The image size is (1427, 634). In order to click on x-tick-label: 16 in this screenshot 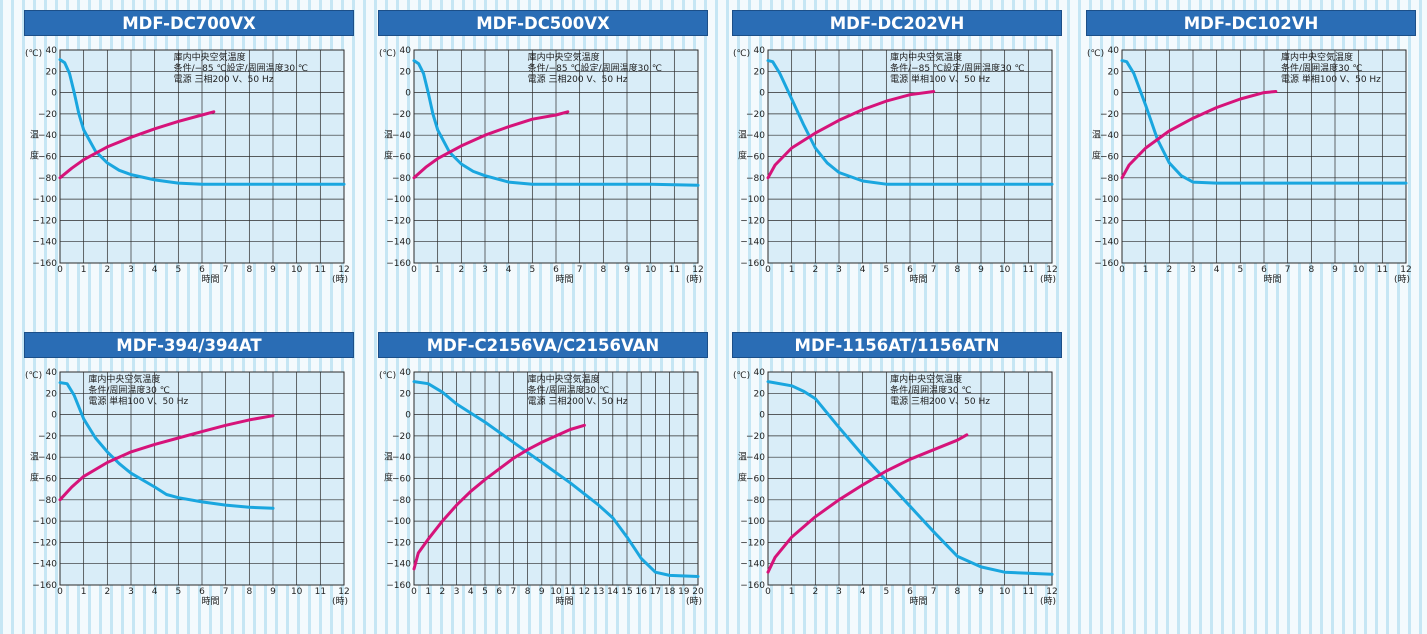, I will do `click(641, 592)`.